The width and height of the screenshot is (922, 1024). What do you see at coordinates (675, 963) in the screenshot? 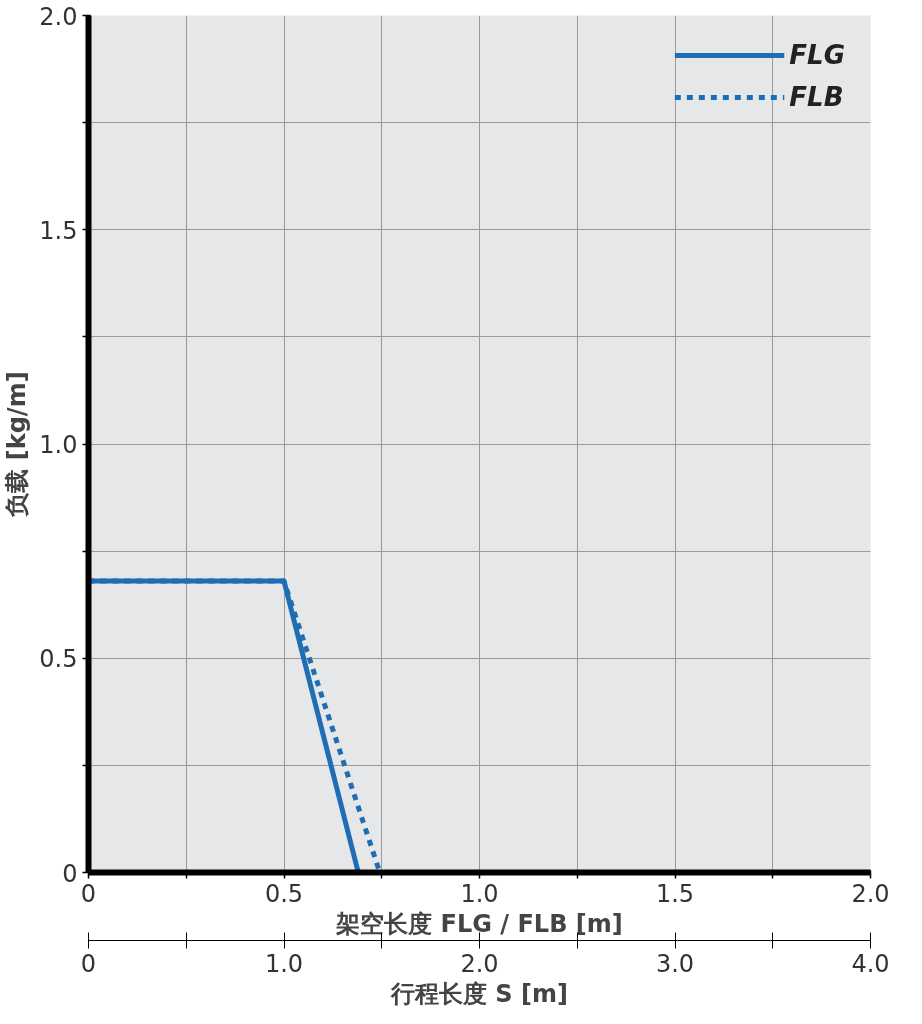
I see `x2-tick-label: 3.0` at bounding box center [675, 963].